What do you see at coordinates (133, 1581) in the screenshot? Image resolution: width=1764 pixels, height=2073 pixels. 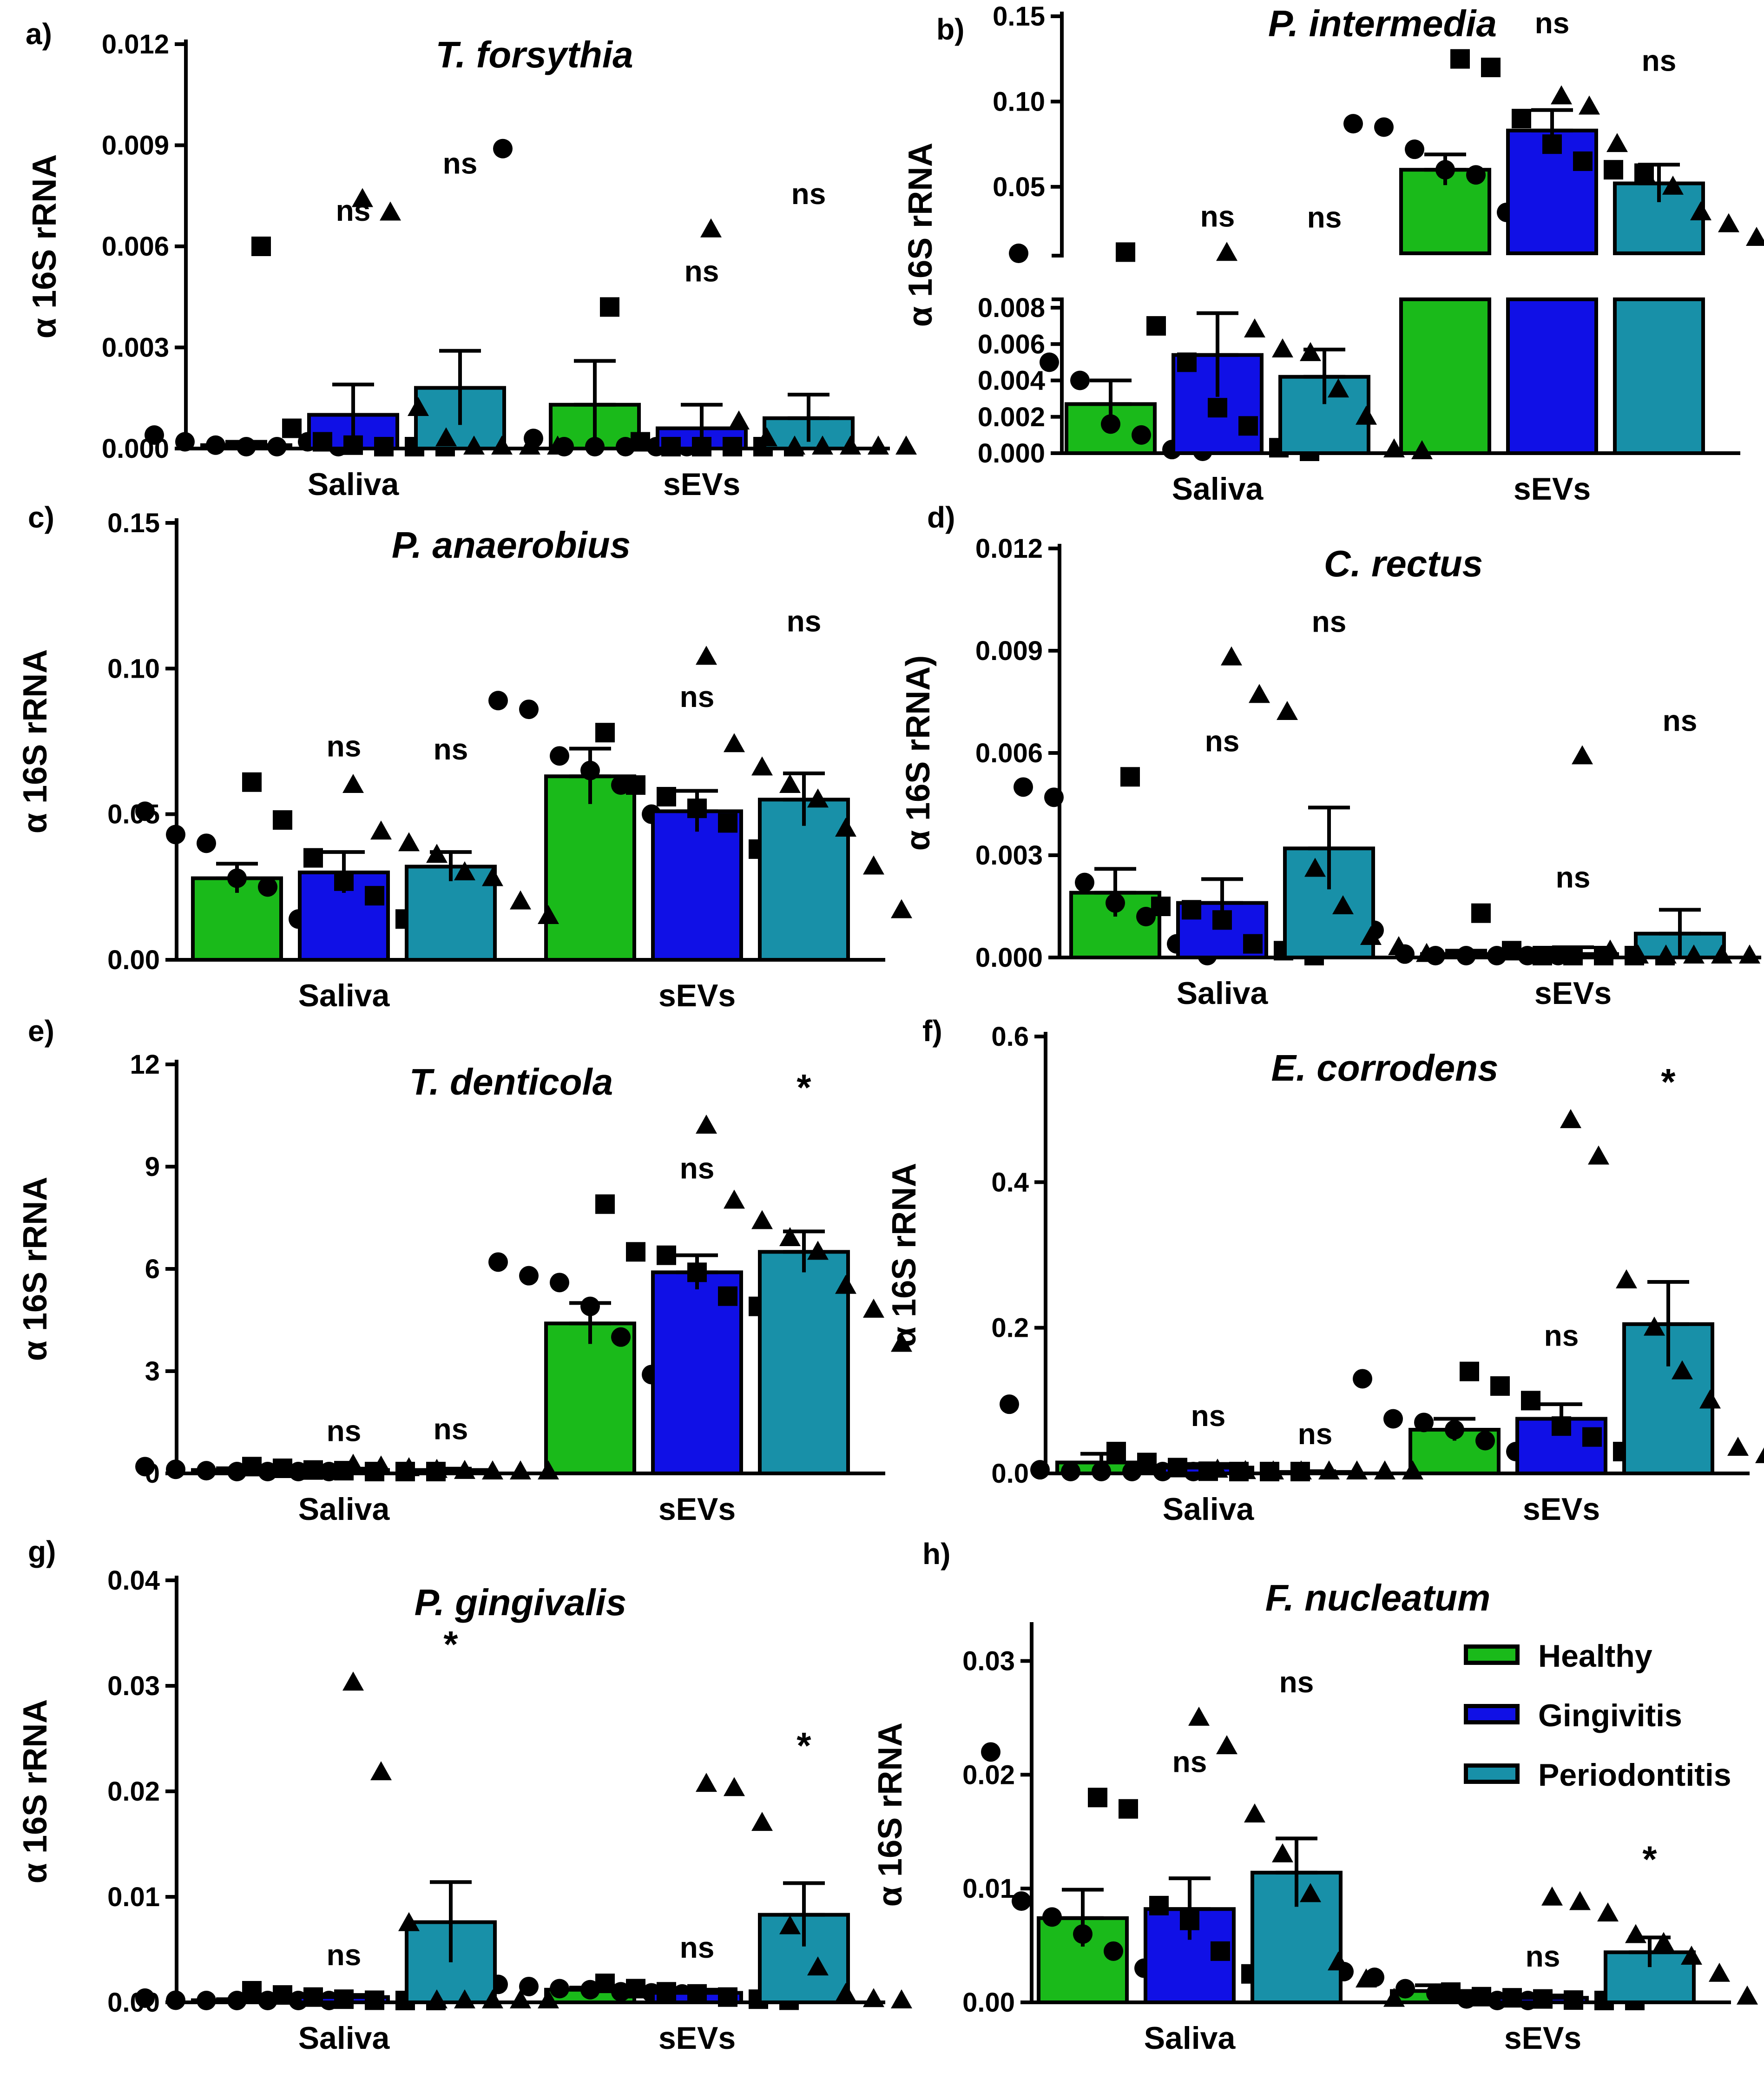 I see `panel-g-ytick-label: 0.04` at bounding box center [133, 1581].